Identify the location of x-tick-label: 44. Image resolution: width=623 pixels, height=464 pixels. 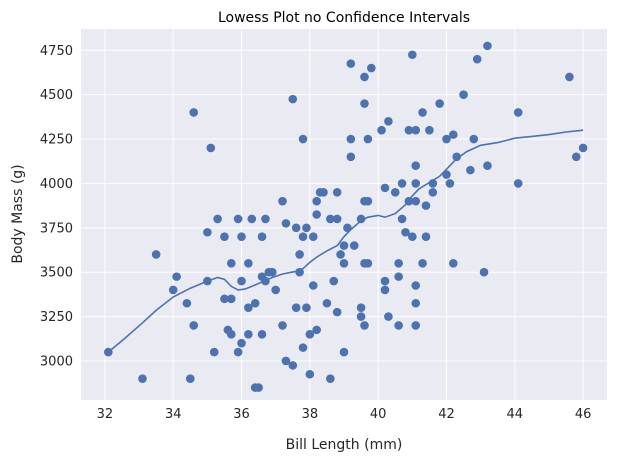
(515, 414).